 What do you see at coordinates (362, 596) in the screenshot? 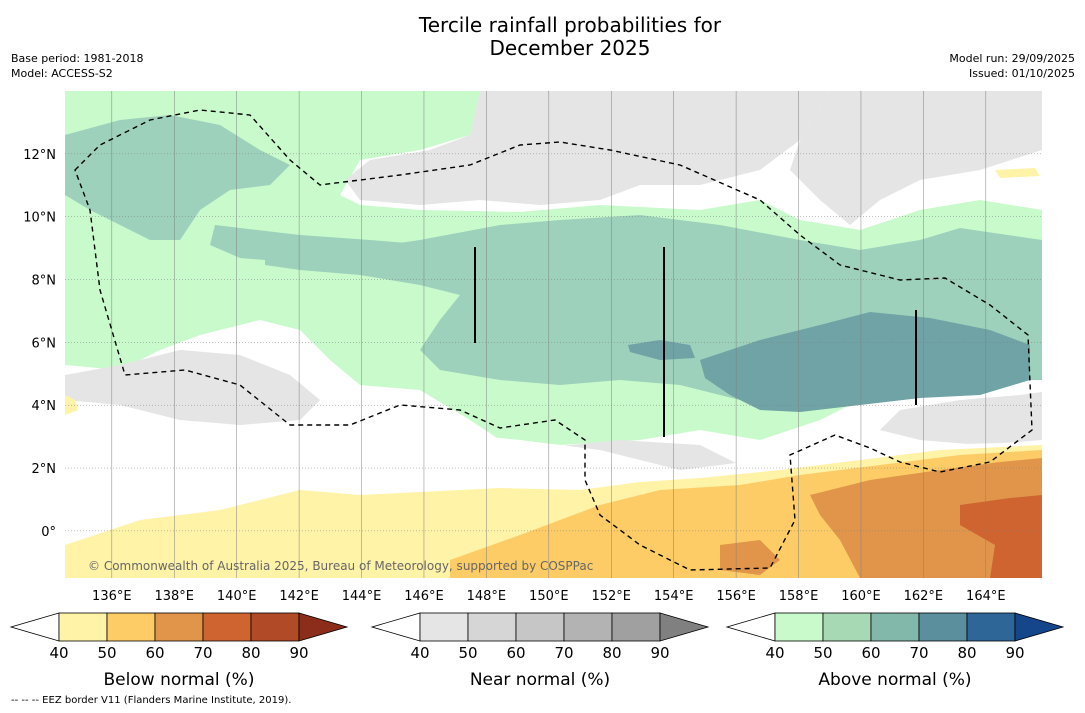
I see `x-tick-label: 144°E` at bounding box center [362, 596].